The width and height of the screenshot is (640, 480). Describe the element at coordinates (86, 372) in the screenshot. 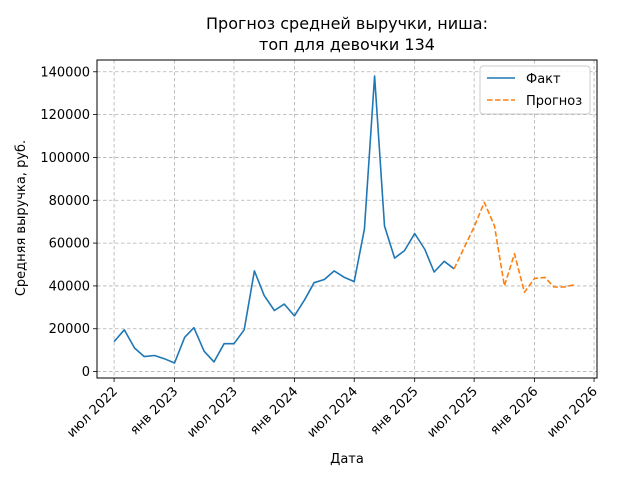

I see `y-tick-label: 0` at that location.